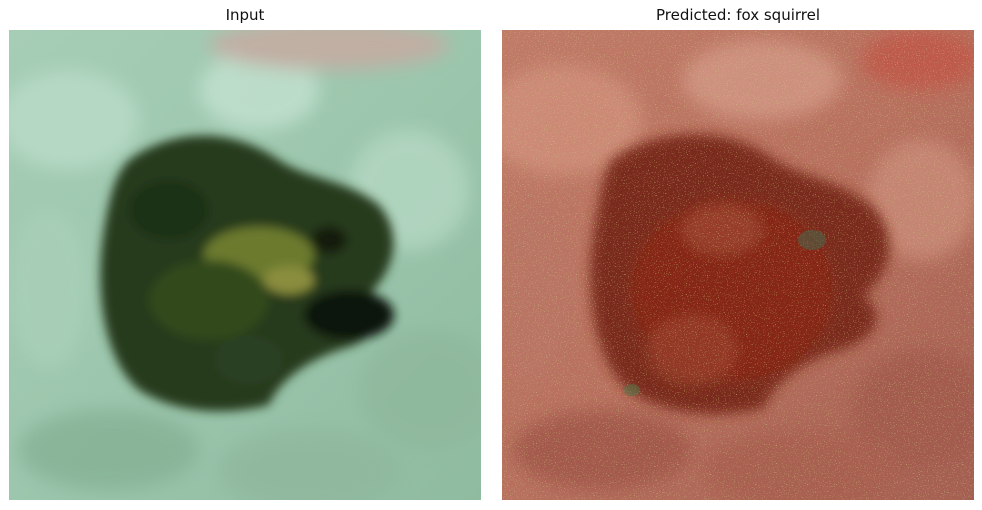 The height and width of the screenshot is (510, 982). Describe the element at coordinates (245, 15) in the screenshot. I see `input-title: Input` at that location.